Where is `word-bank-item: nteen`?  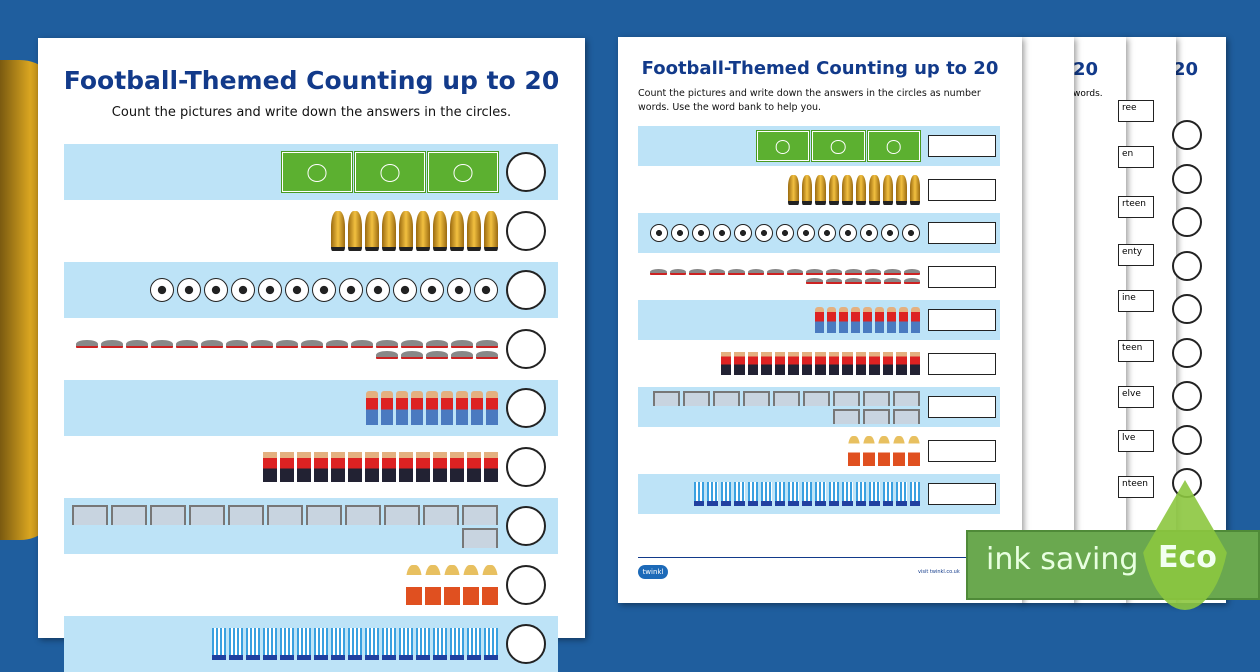
word-bank-item: nteen is located at coordinates (1136, 487).